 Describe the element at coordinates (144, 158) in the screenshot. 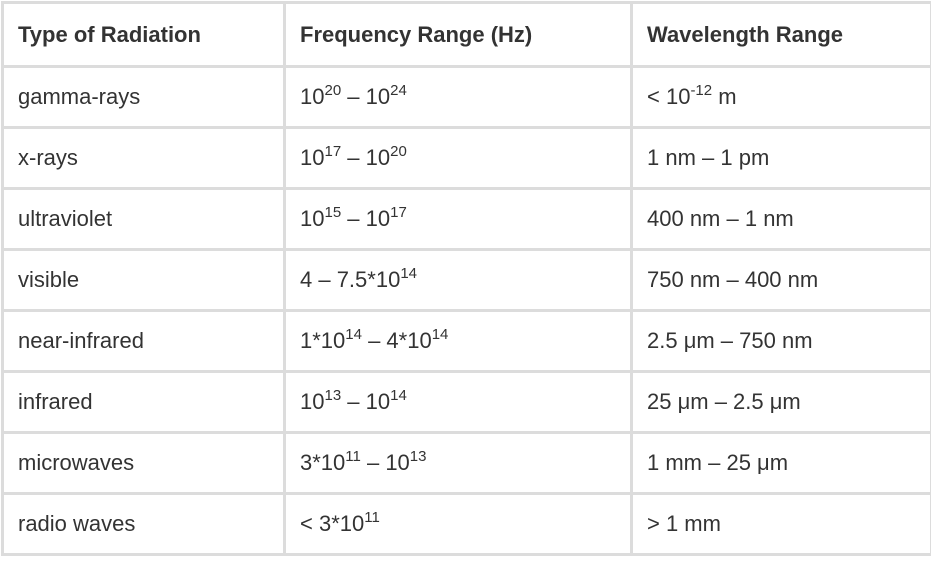

I see `table-cell: x-rays` at that location.